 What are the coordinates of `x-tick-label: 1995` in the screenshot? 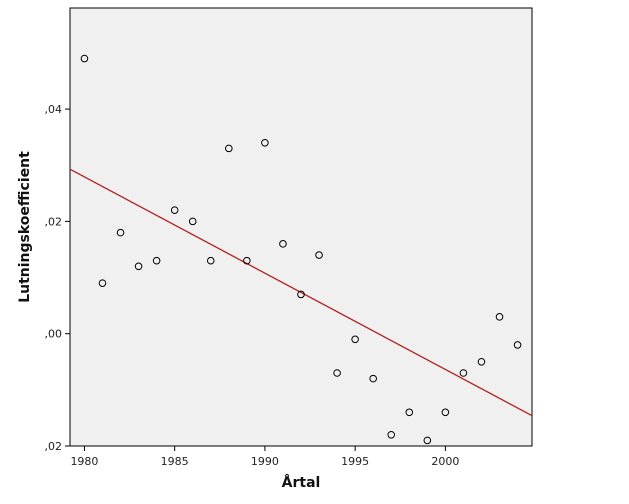 It's located at (355, 461).